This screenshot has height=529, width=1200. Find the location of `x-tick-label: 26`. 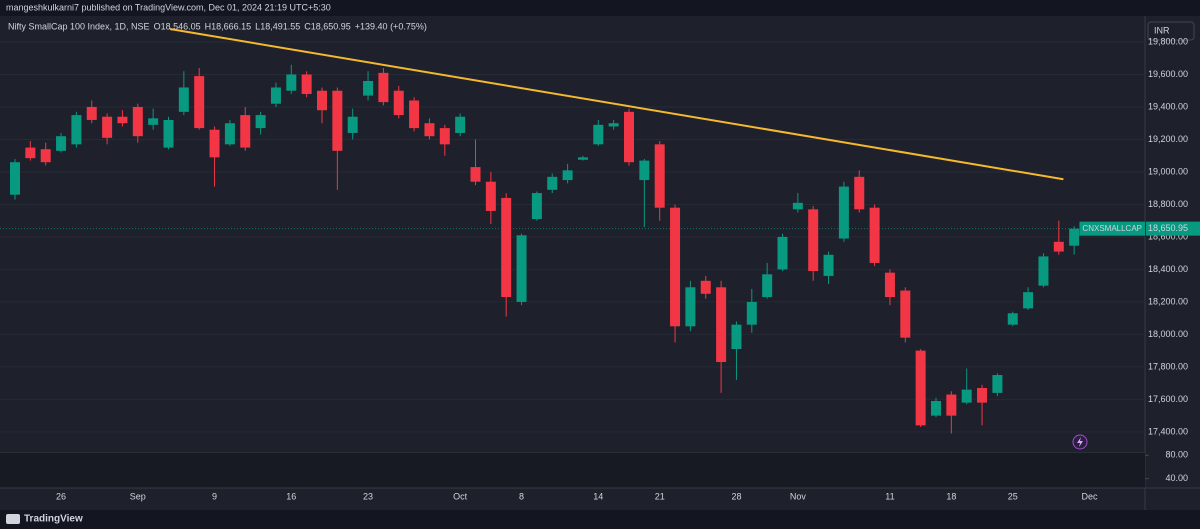

x-tick-label: 26 is located at coordinates (61, 496).